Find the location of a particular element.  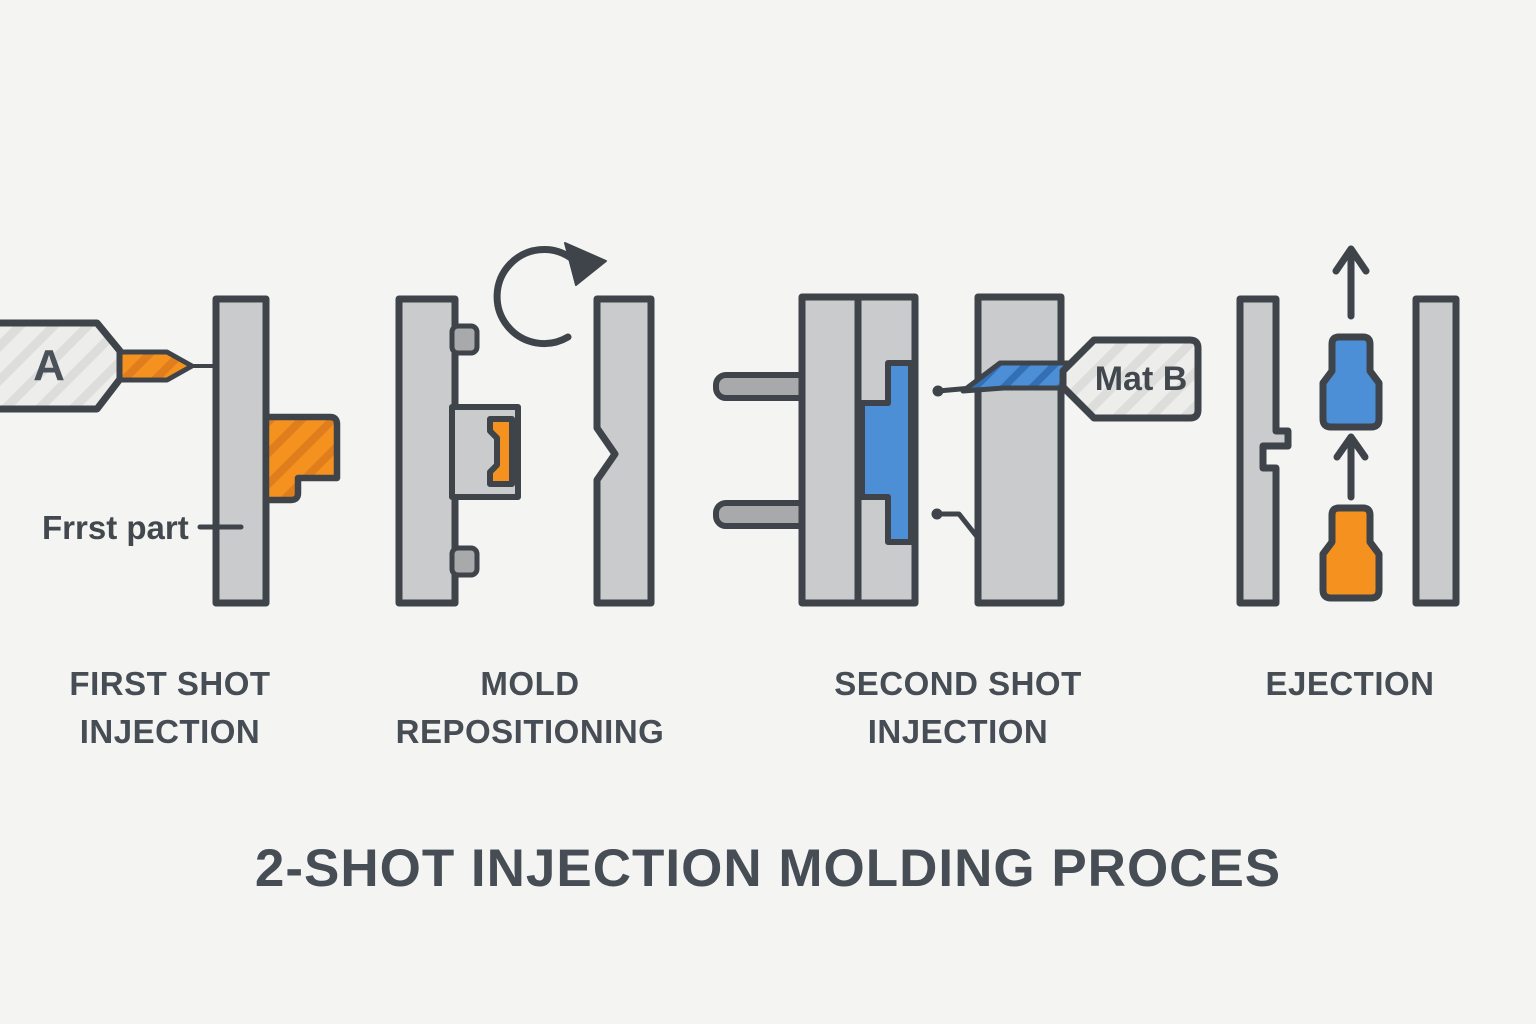

stage-first-shot-graphic is located at coordinates (170, 451).